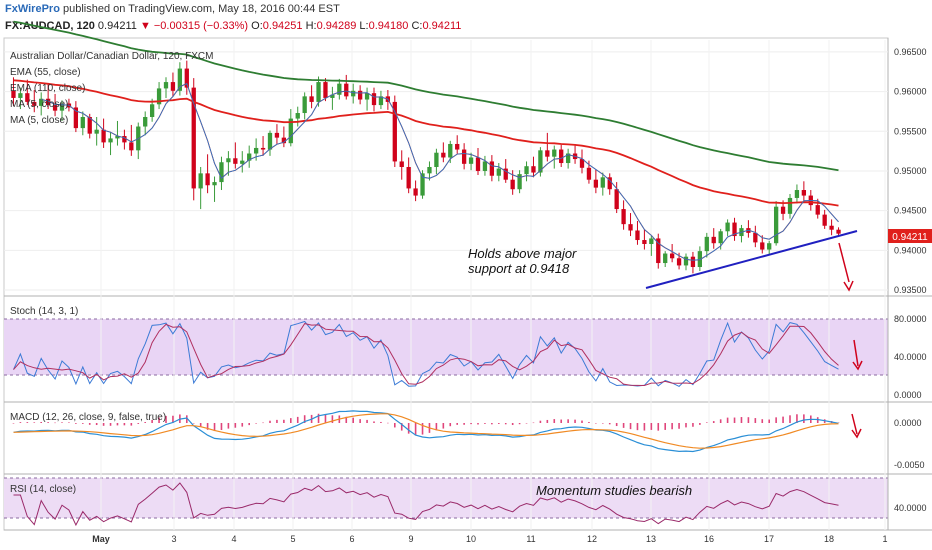 The width and height of the screenshot is (932, 550). Describe the element at coordinates (88, 417) in the screenshot. I see `macd-label: MACD (12, 26, close, 9, false, true)` at that location.